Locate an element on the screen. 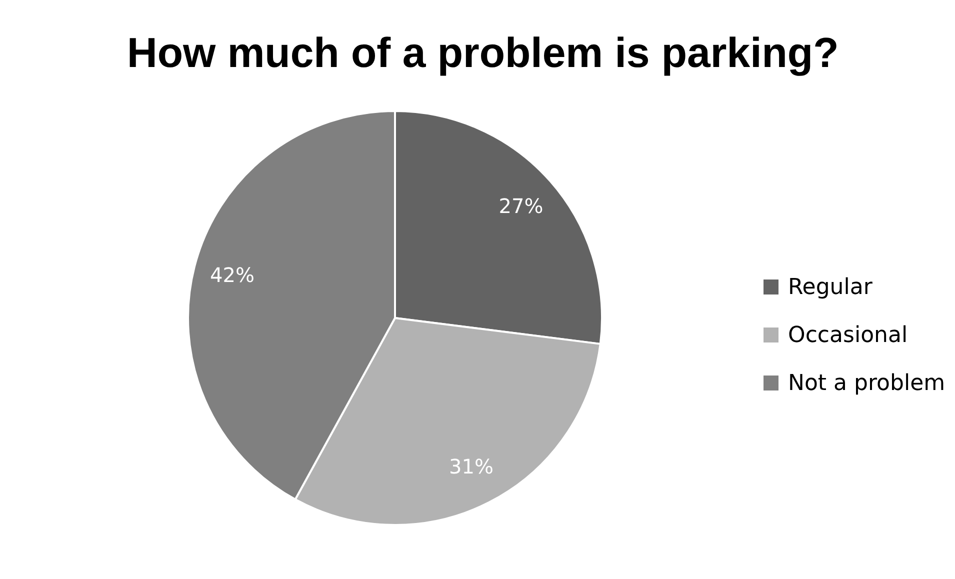 Image resolution: width=955 pixels, height=579 pixels. legend-label: Not a problem is located at coordinates (867, 383).